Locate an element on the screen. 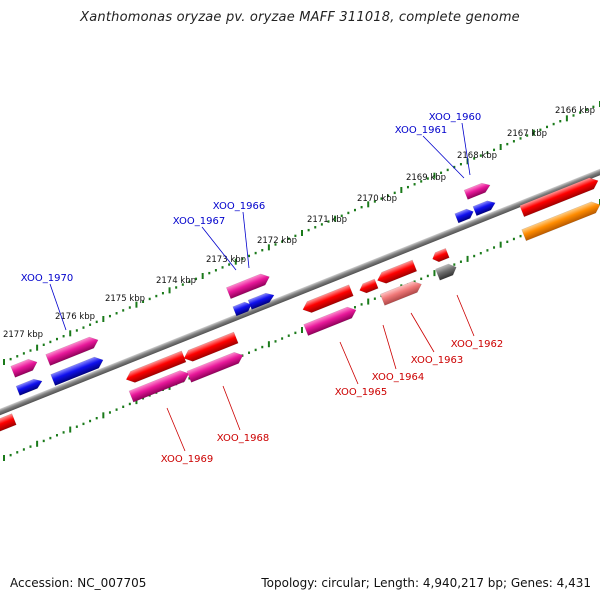 The width and height of the screenshot is (600, 600). scale-label-2173: 2173 kbp is located at coordinates (226, 260).